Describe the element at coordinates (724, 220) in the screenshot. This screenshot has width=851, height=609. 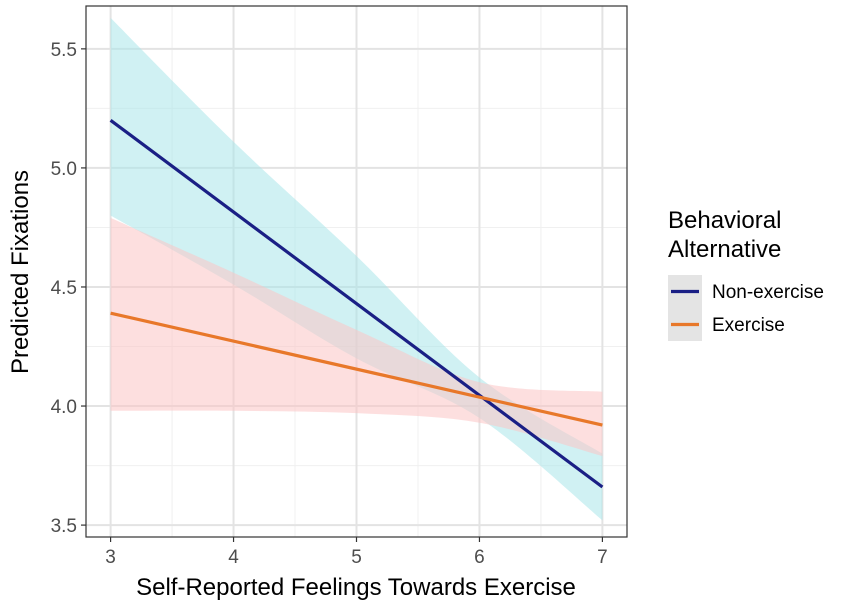
I see `legend-title-line-1: Behavioral` at that location.